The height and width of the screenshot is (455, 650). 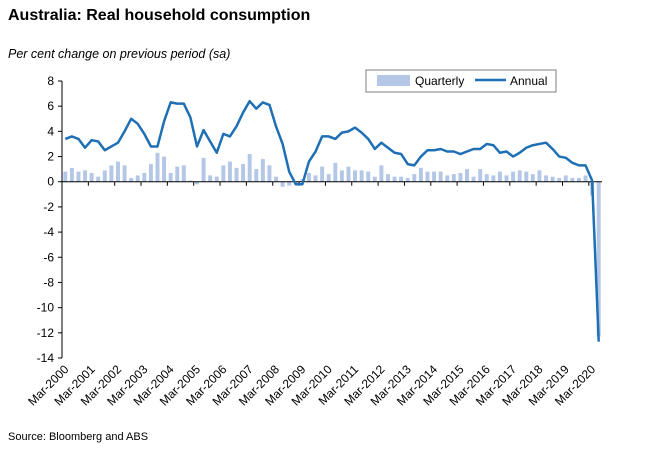 I want to click on legend-swatch-quarterly, so click(x=393, y=80).